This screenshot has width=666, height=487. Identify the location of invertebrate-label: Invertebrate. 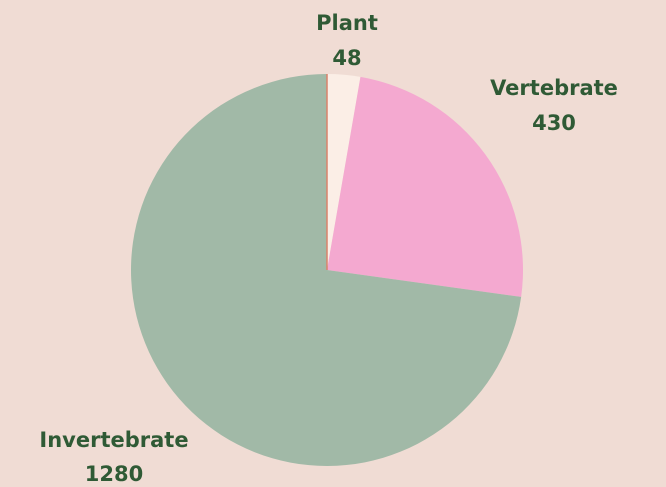
(113, 440).